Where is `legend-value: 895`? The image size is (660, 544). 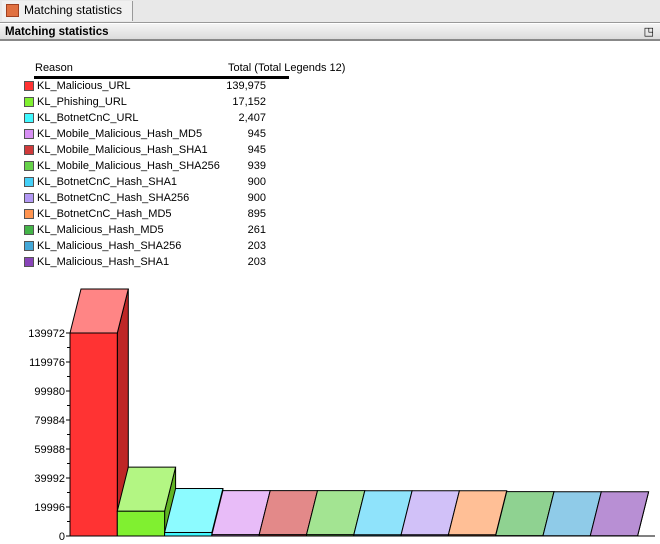
legend-value: 895 is located at coordinates (256, 214).